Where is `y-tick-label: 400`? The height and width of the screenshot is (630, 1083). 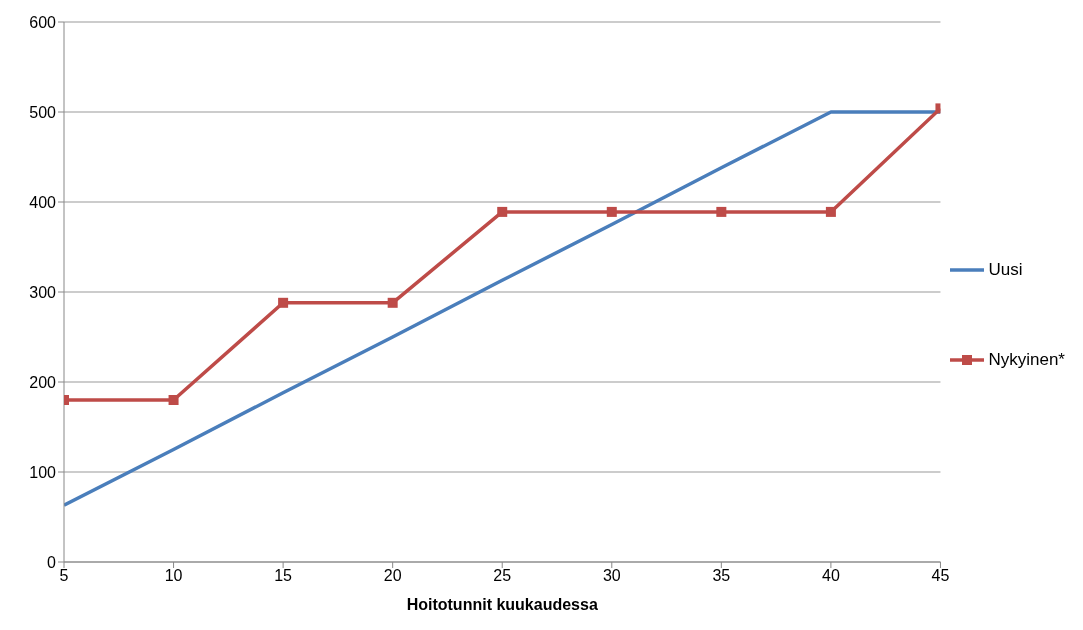 y-tick-label: 400 is located at coordinates (43, 202).